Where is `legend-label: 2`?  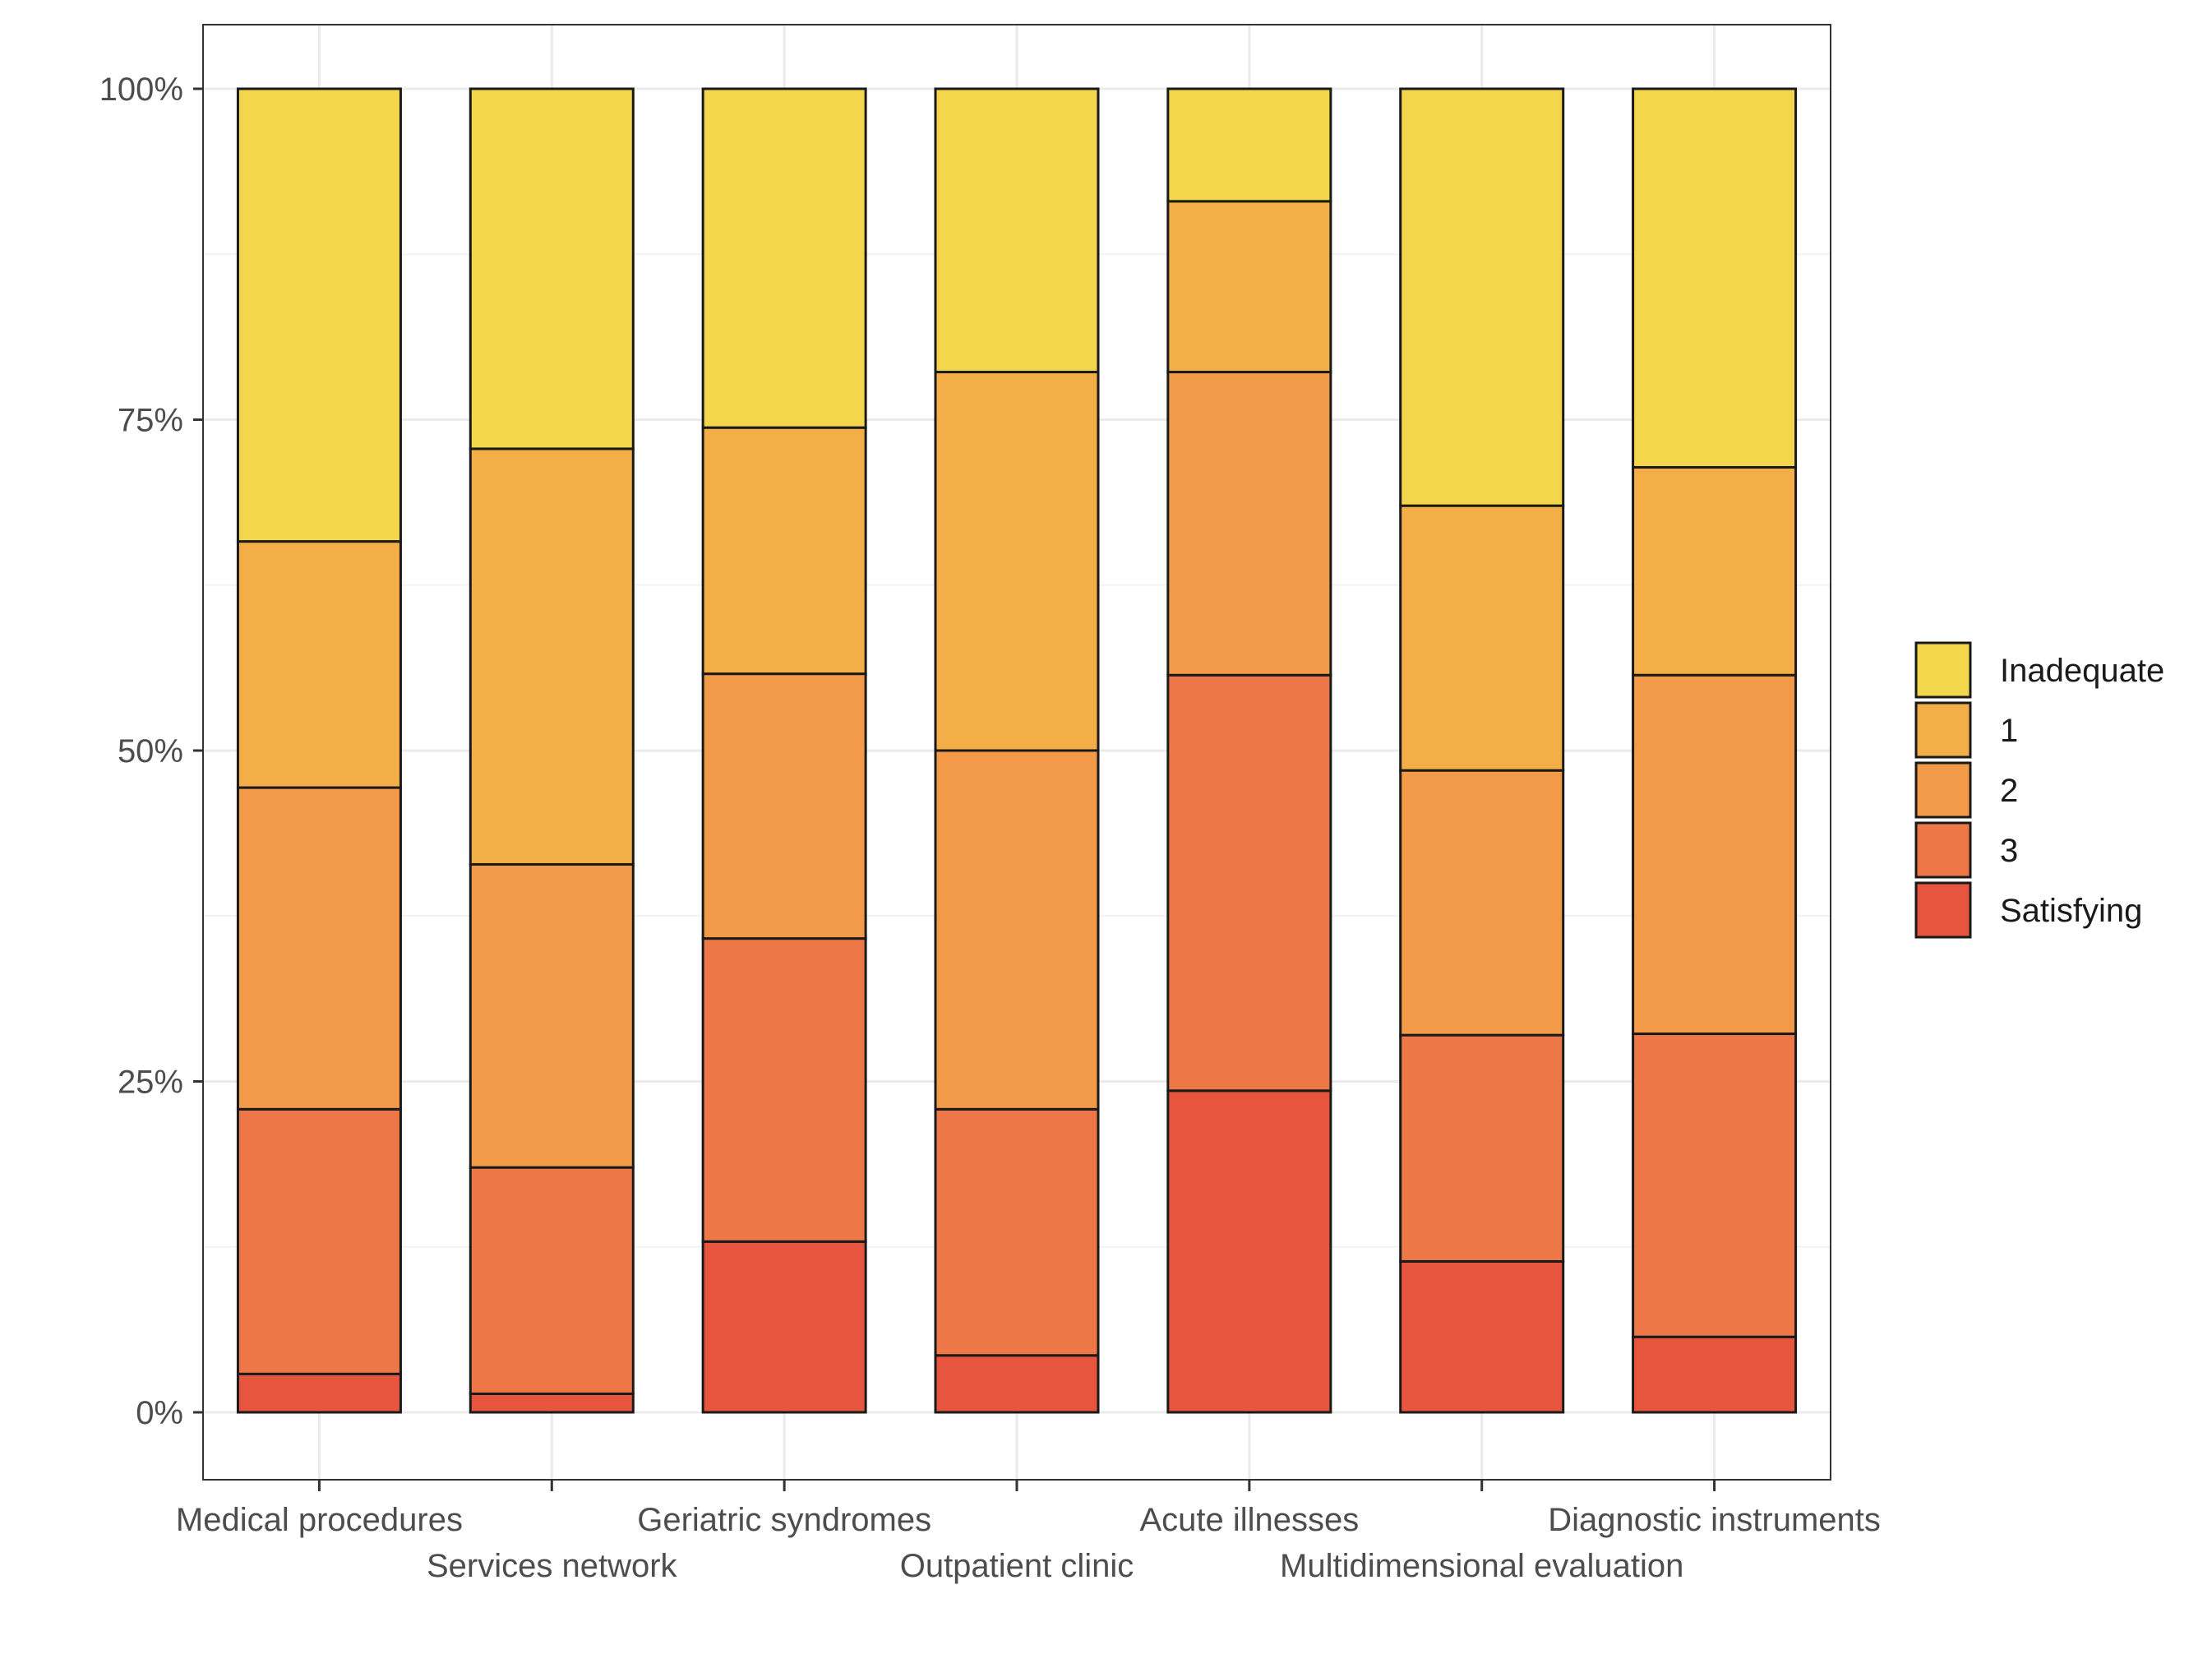
legend-label: 2 is located at coordinates (2009, 791).